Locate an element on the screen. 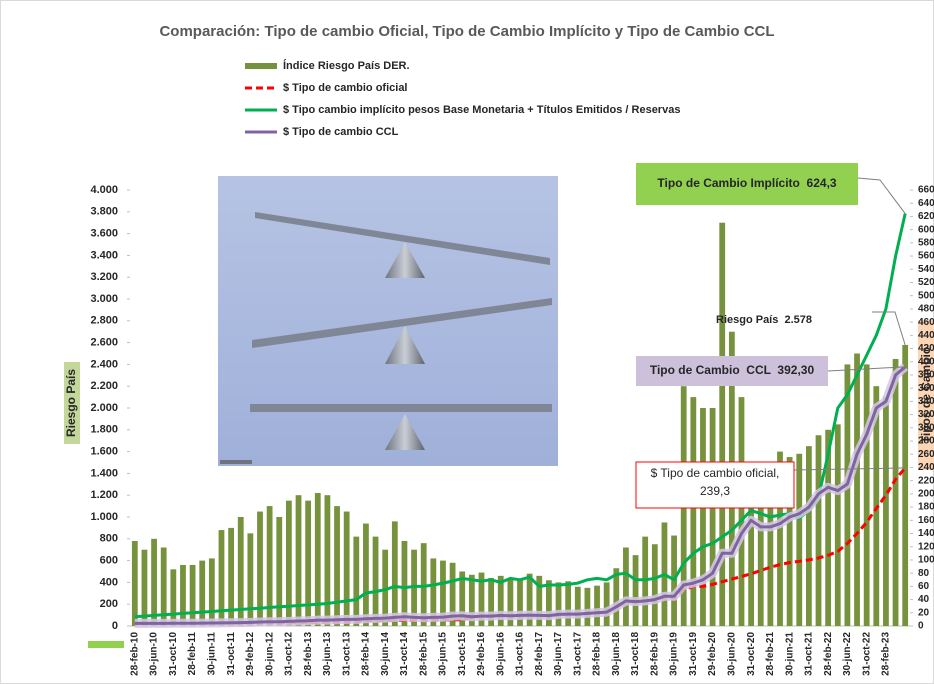 The width and height of the screenshot is (934, 684). x-tick-label: 30-jun-11 is located at coordinates (211, 654).